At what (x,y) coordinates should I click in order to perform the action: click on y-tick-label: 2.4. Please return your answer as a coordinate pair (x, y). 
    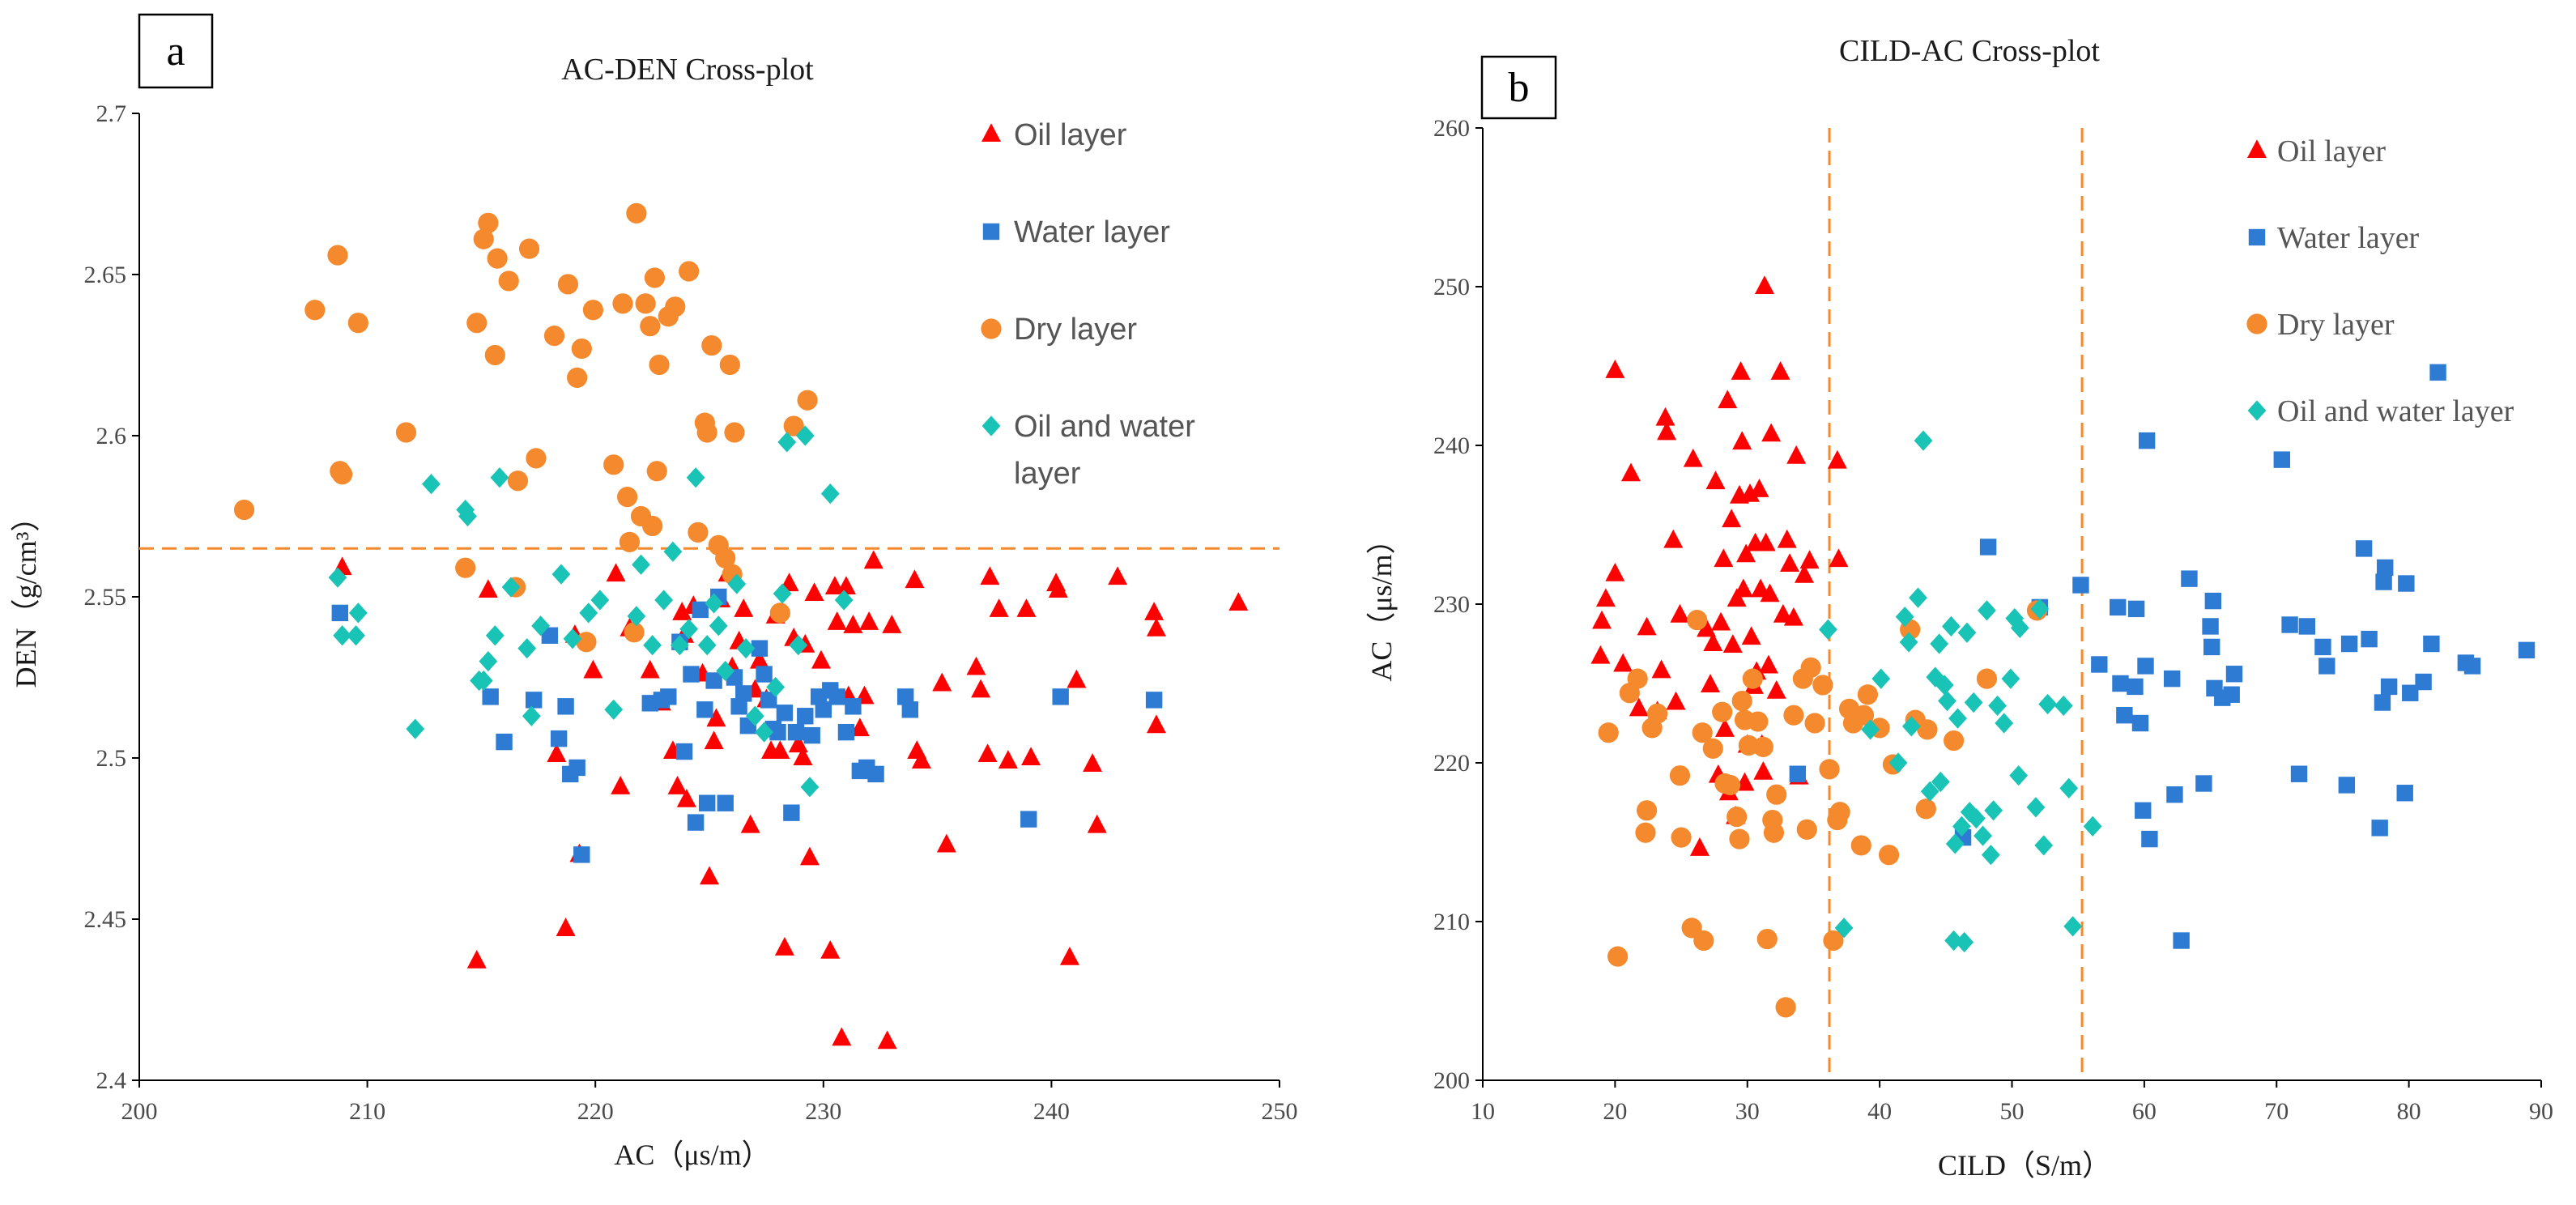
    Looking at the image, I should click on (111, 1080).